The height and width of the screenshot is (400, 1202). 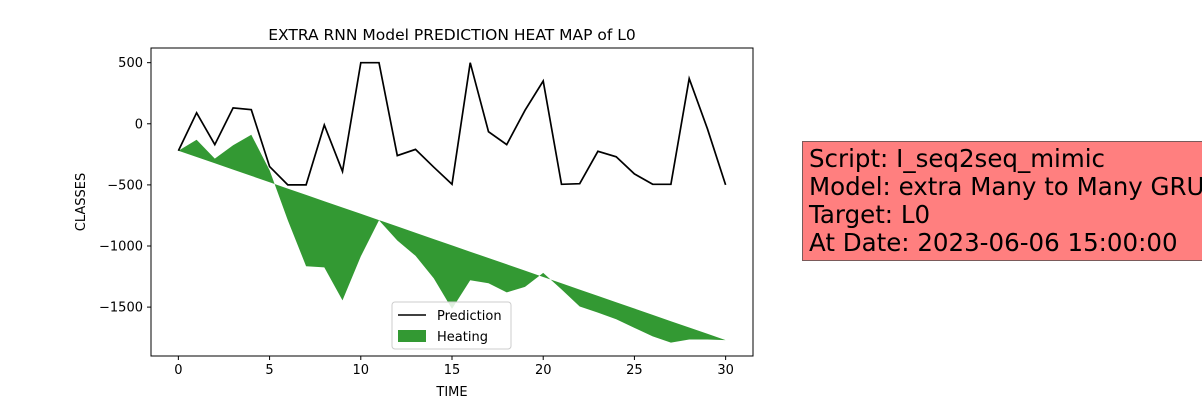 I want to click on prediction-line-layer, so click(x=452, y=124).